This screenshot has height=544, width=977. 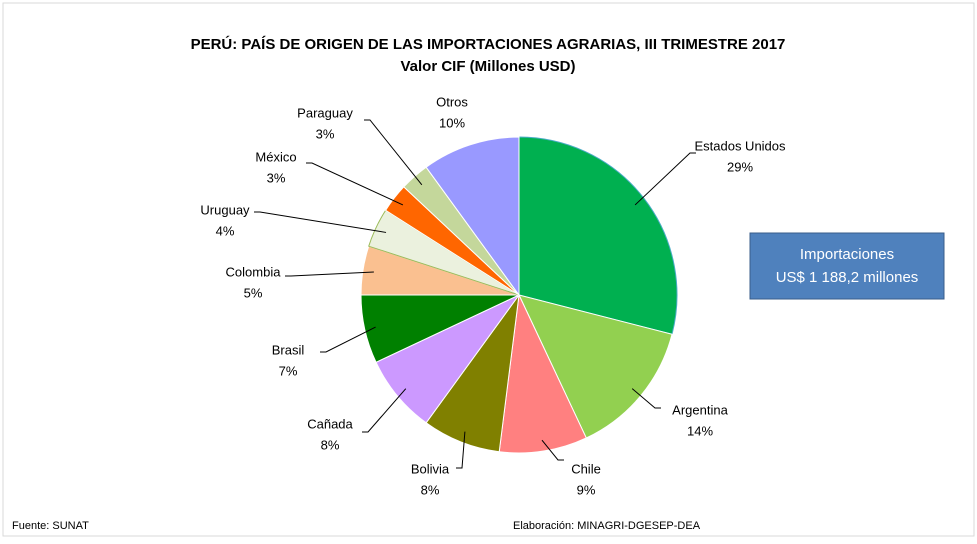 What do you see at coordinates (700, 409) in the screenshot?
I see `category-label: Argentina` at bounding box center [700, 409].